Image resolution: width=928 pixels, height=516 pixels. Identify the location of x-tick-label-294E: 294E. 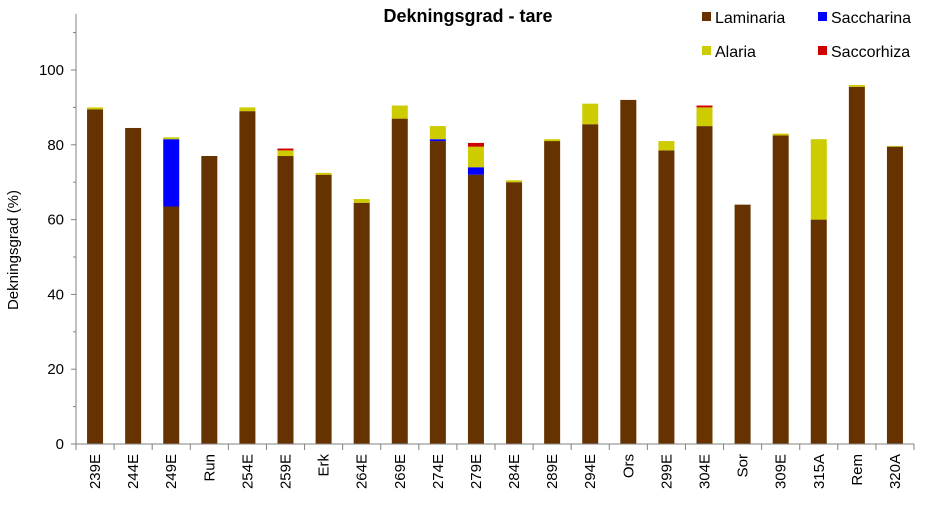
(590, 471).